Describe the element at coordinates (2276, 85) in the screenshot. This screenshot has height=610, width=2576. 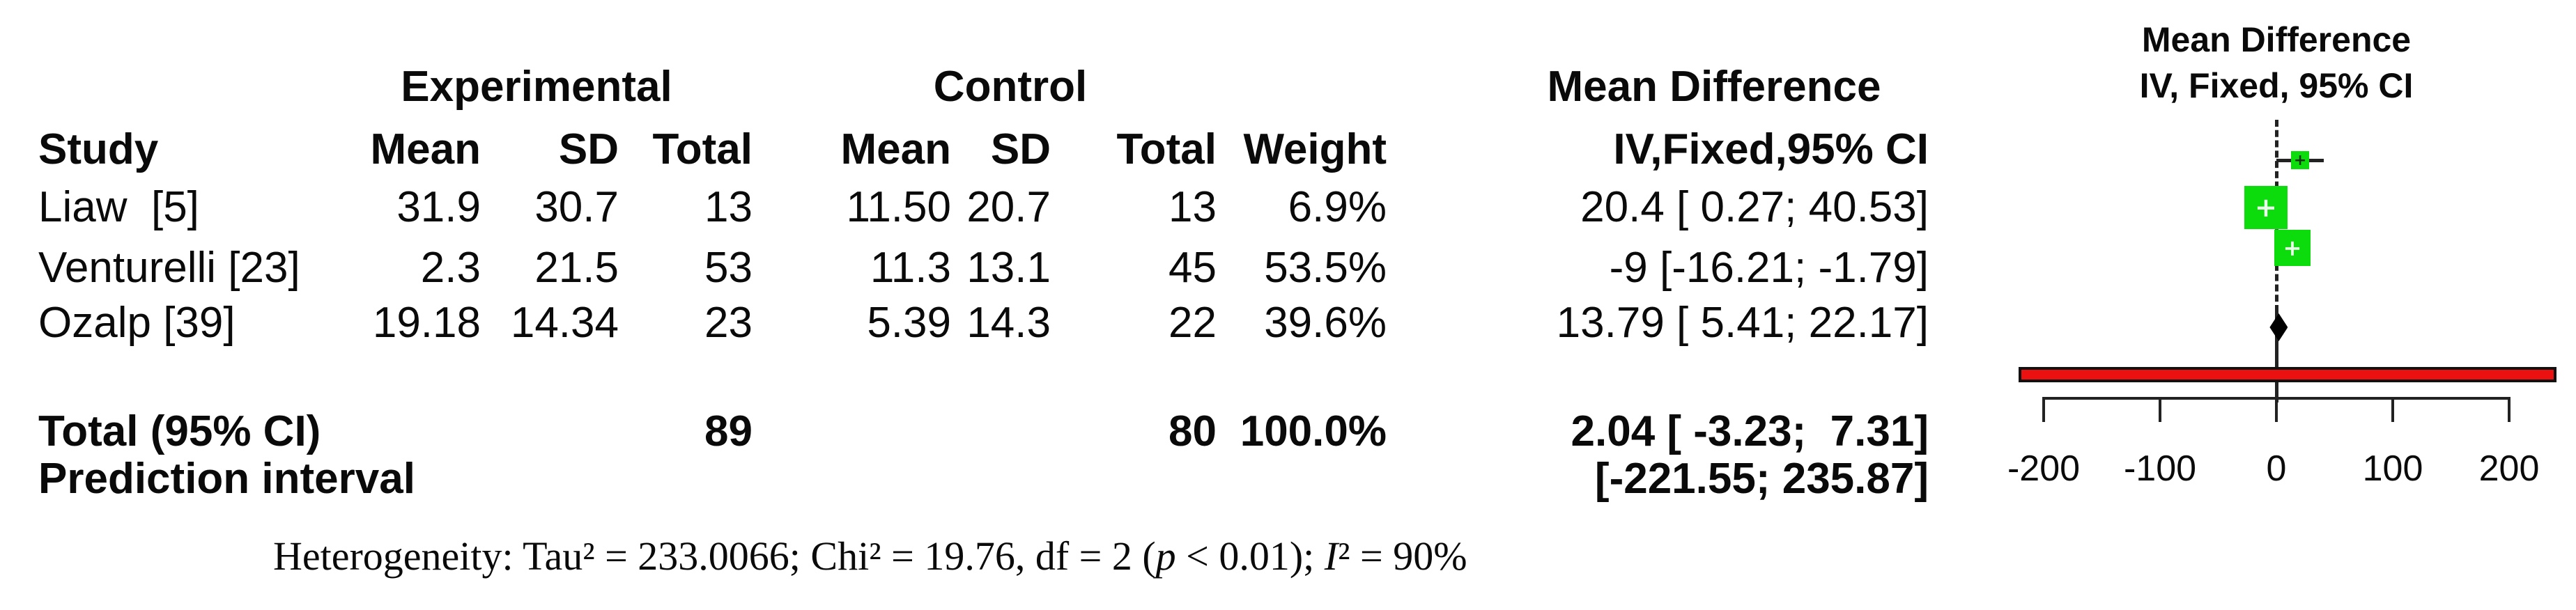
I see `plot-subtitle: IV, Fixed, 95% CI` at that location.